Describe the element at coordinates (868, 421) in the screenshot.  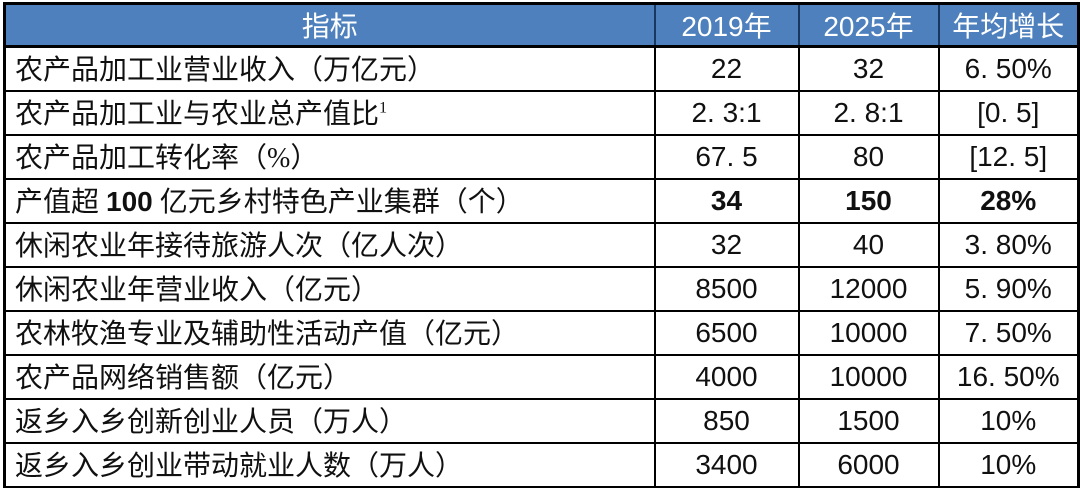
I see `cell-2025: 1500` at that location.